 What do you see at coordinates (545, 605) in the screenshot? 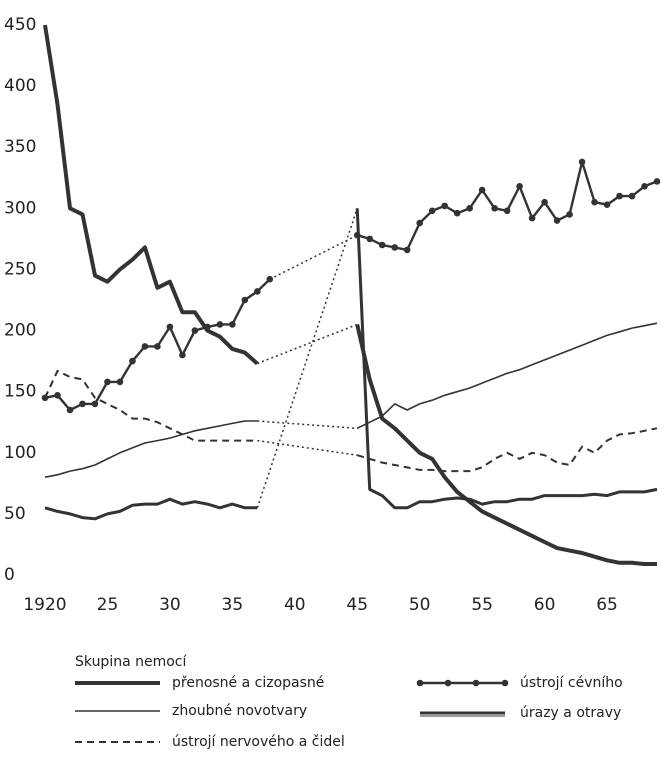
I see `x-tick-label: 60` at bounding box center [545, 605].